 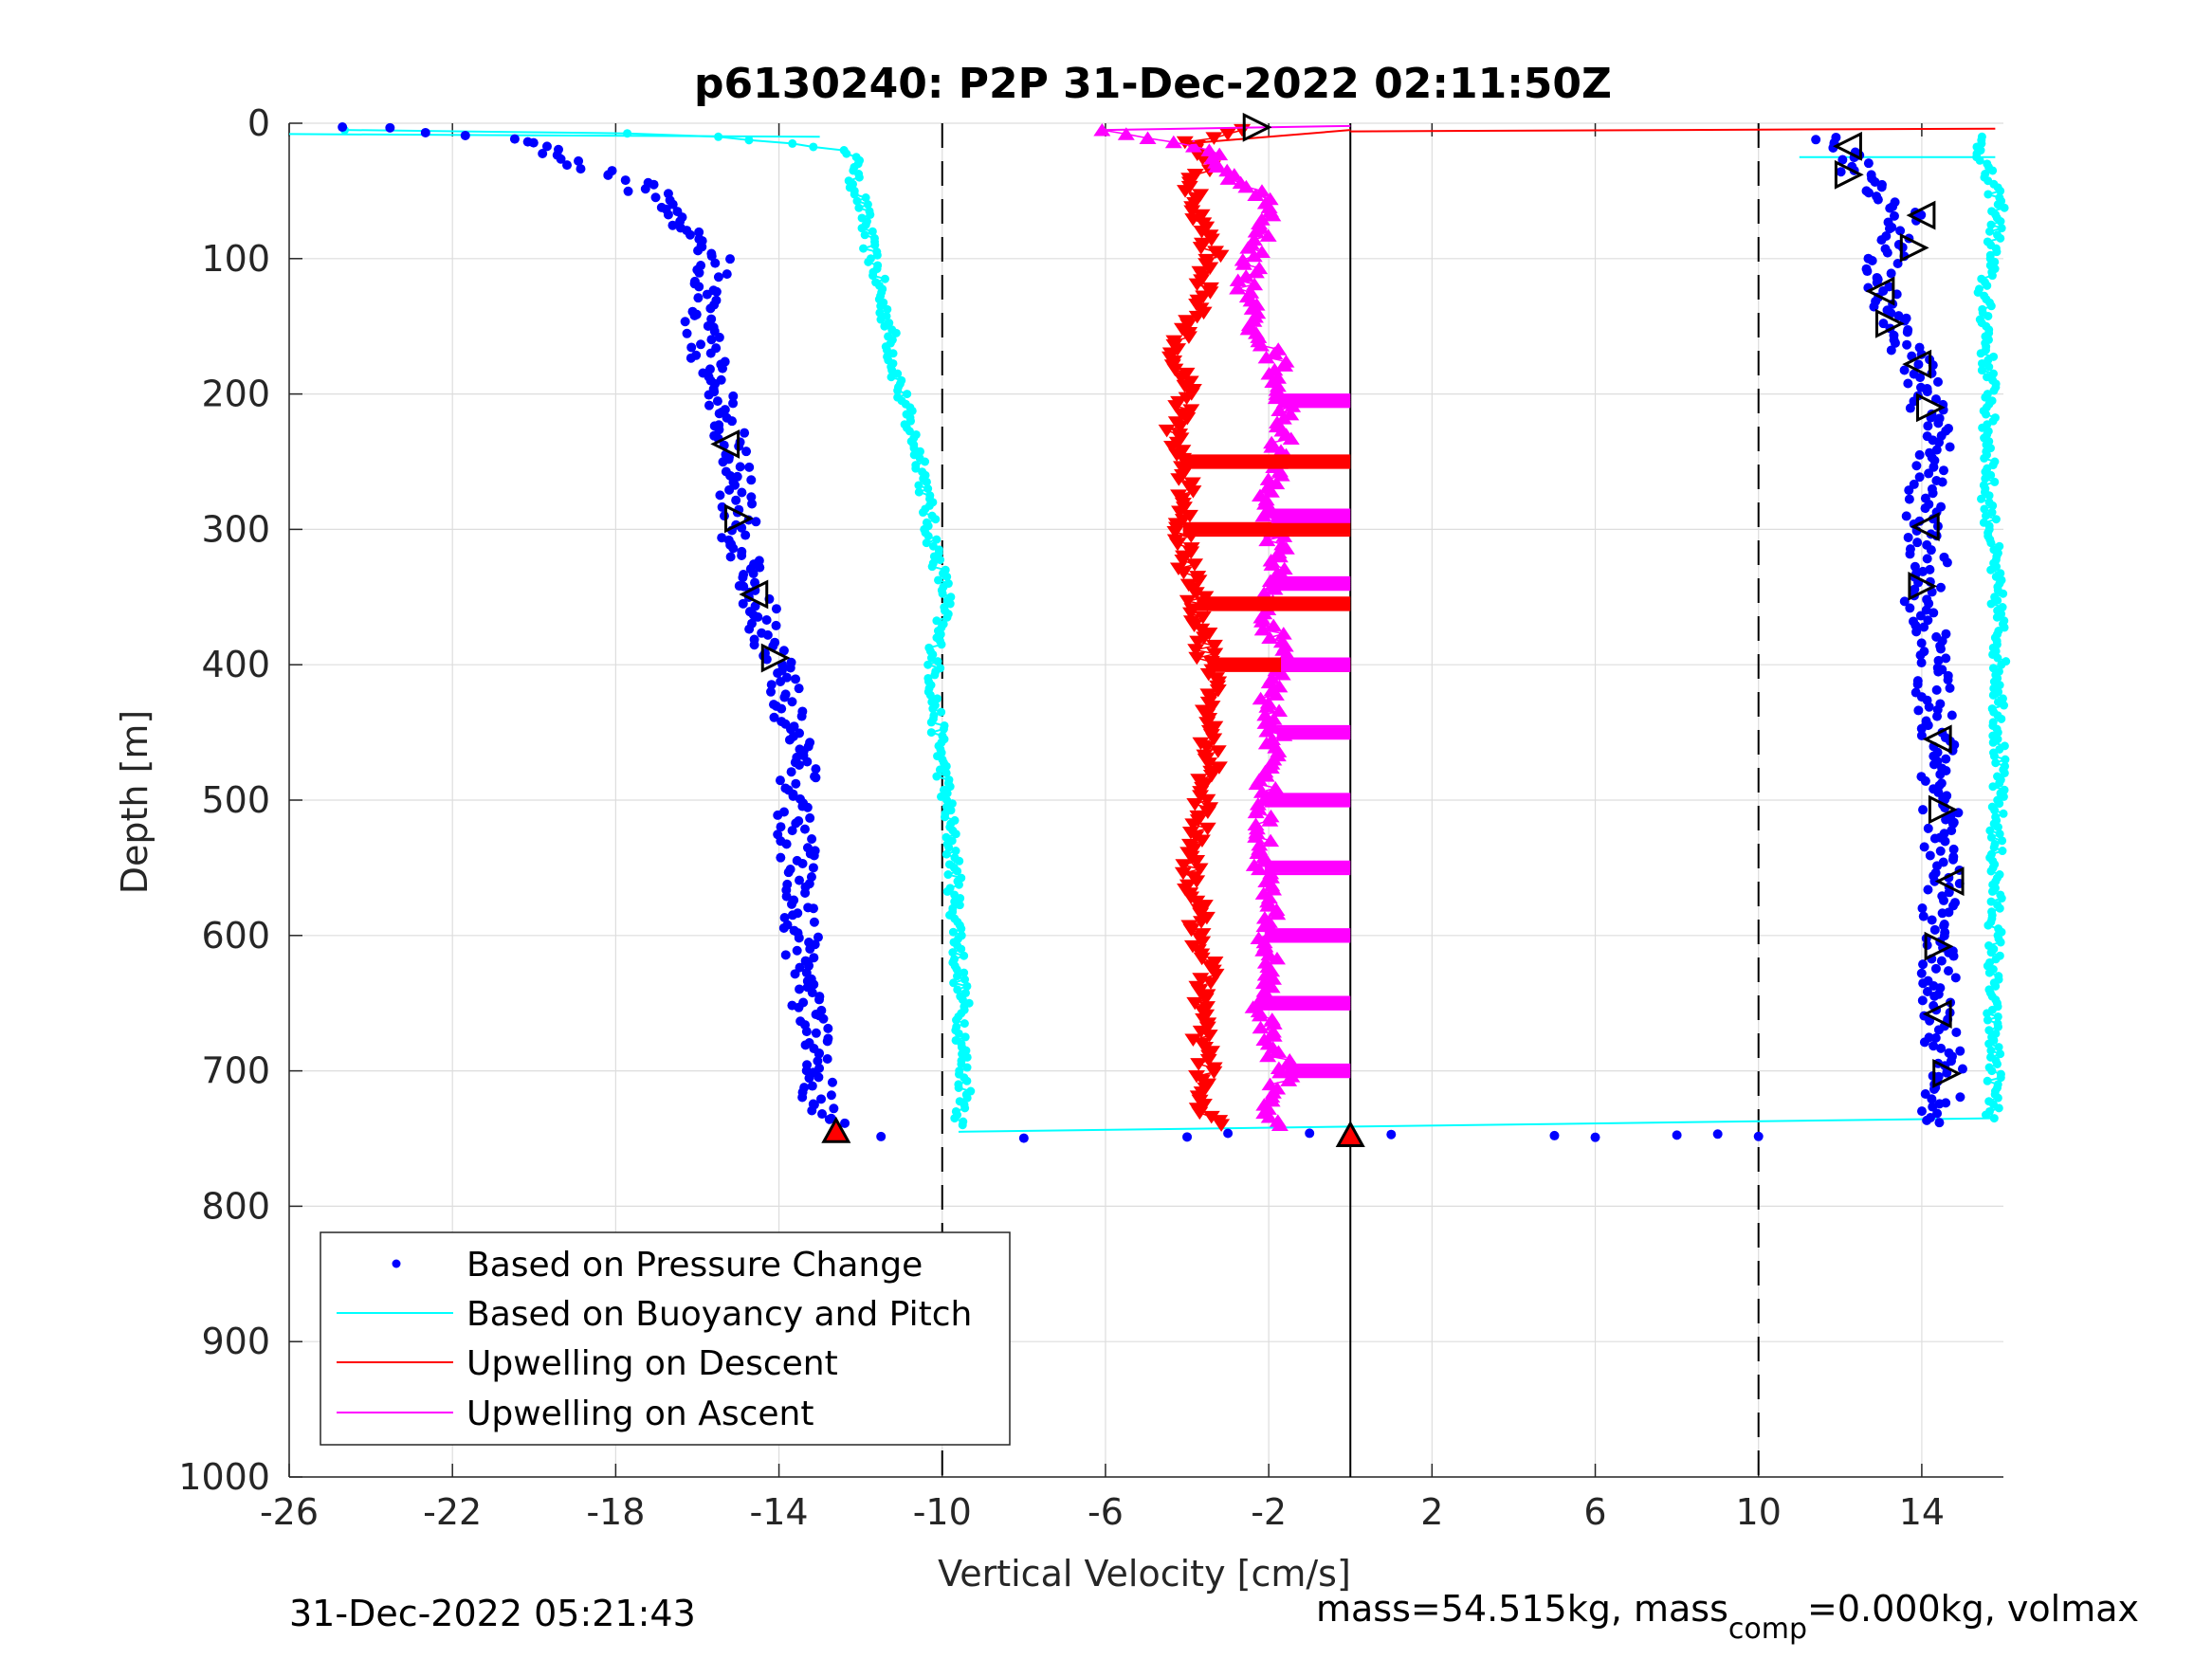 I want to click on y-axis-label: Depth [m], so click(x=134, y=802).